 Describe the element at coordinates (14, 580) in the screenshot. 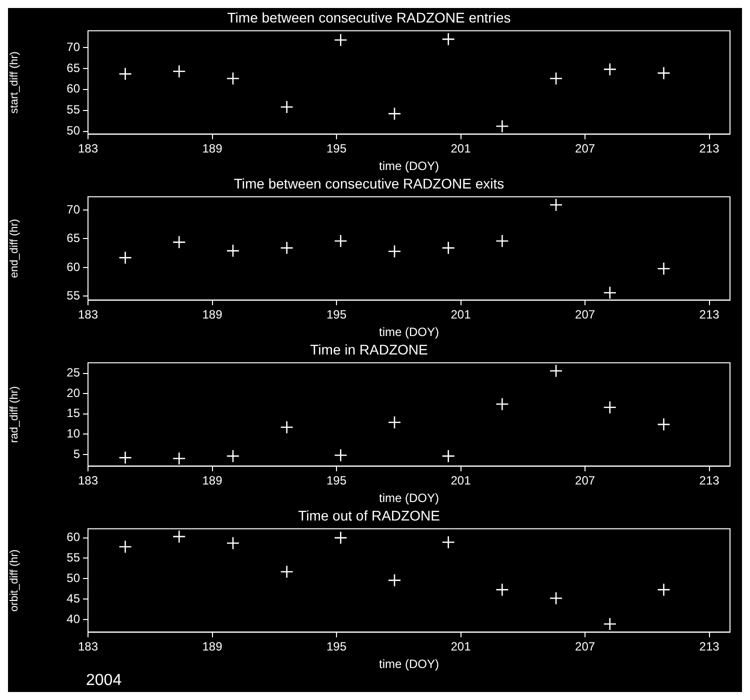

I see `y-axis-title: orbit_diff (hr)` at that location.